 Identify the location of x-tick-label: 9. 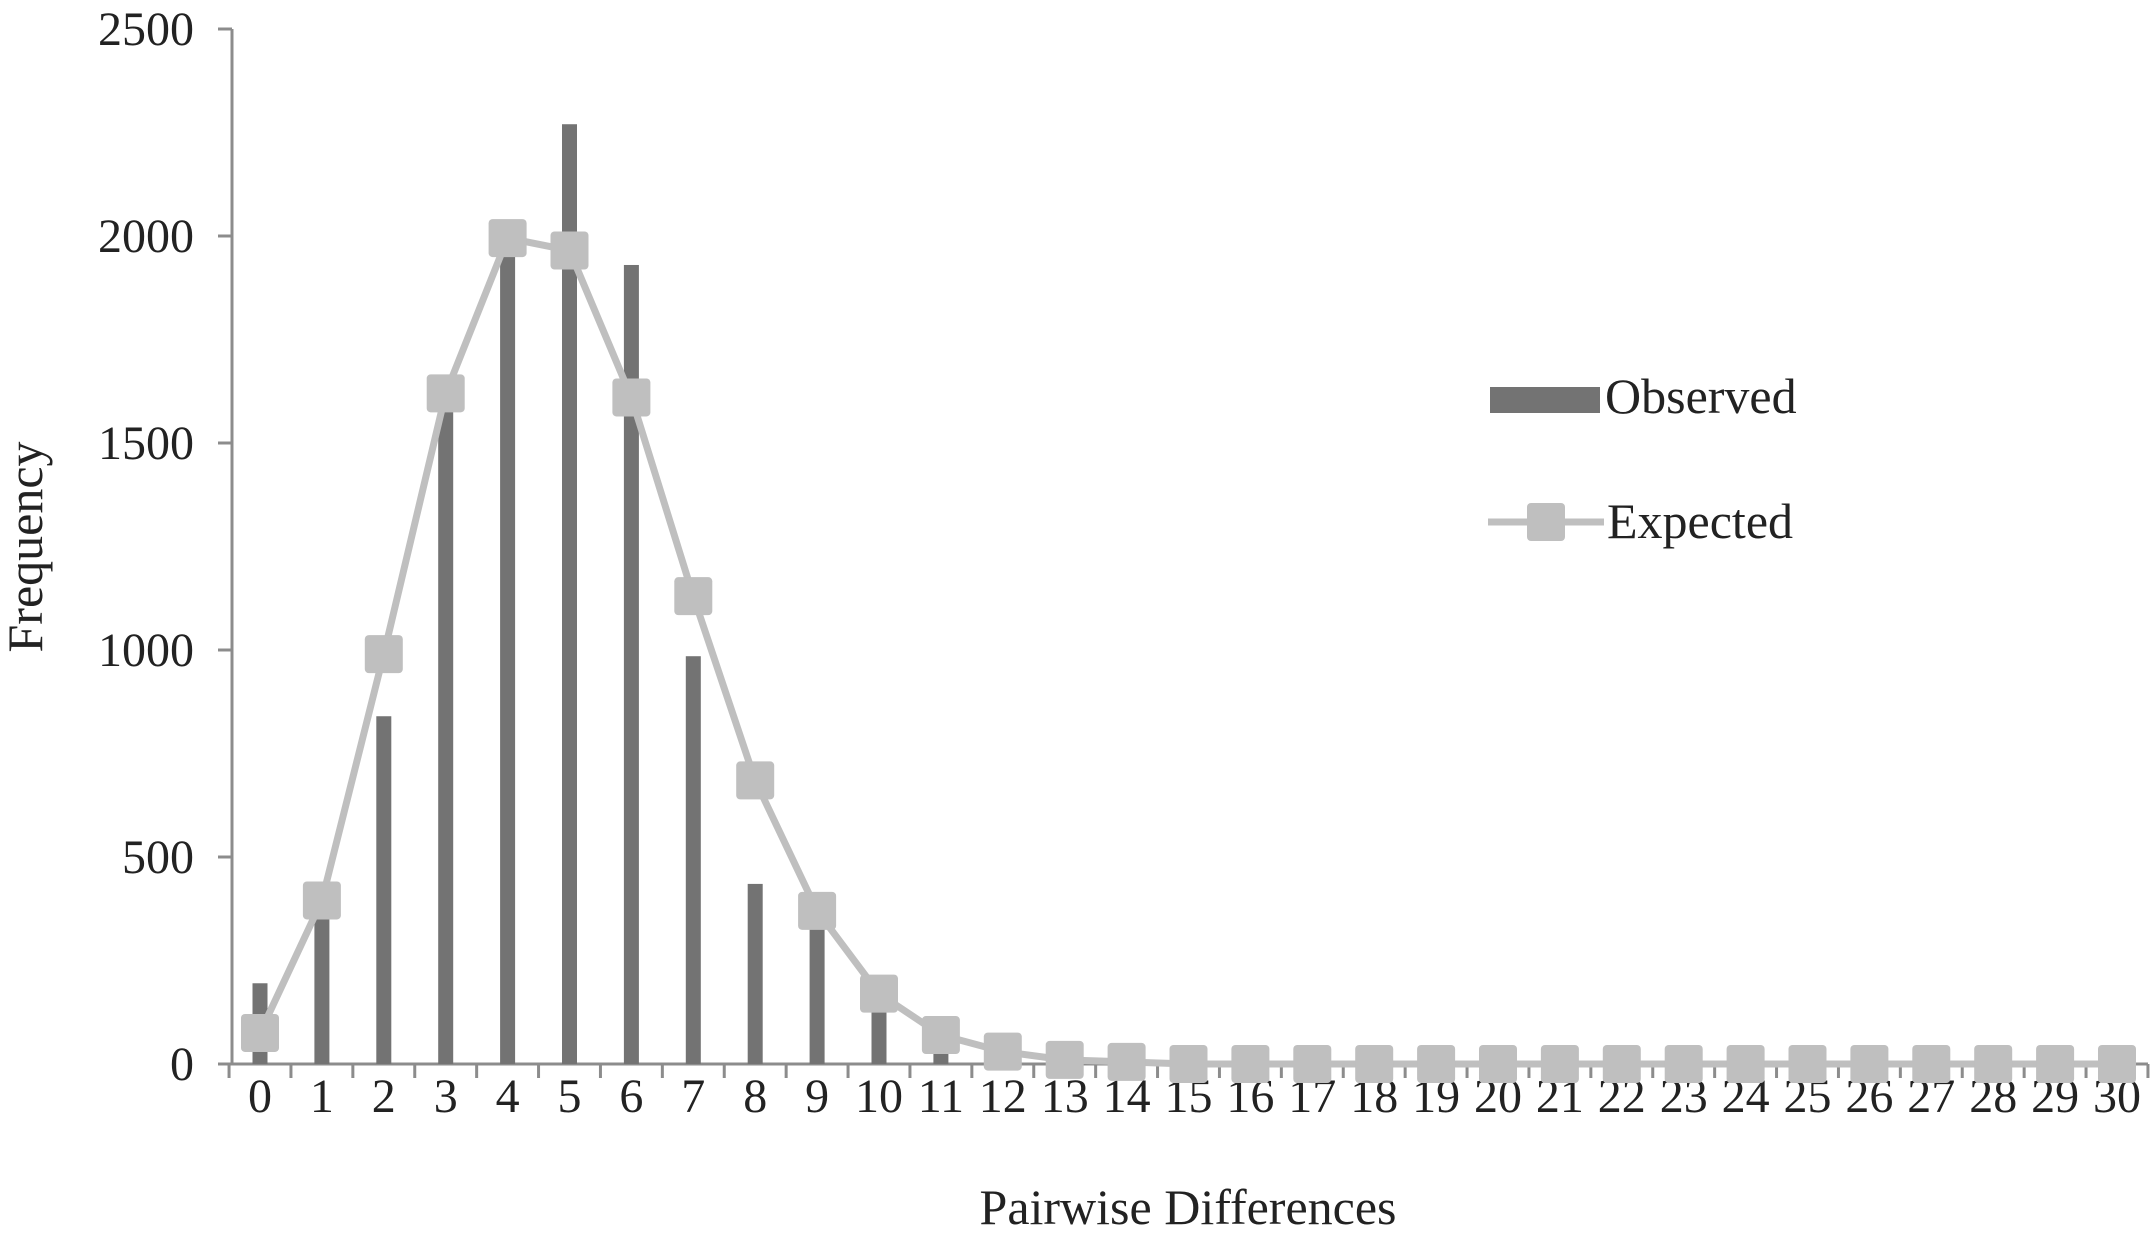
(817, 1096).